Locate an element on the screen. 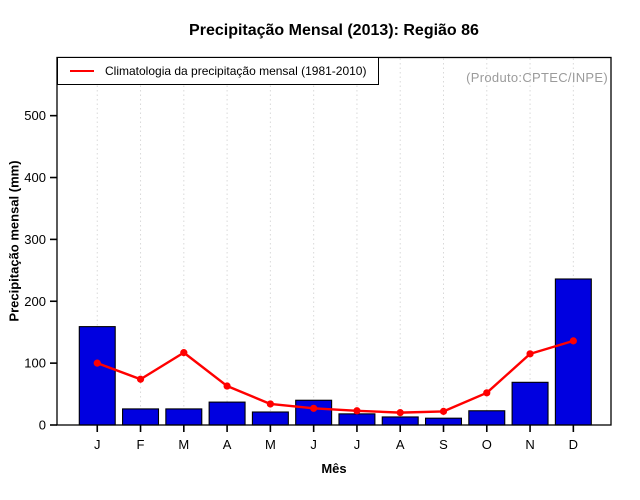  x-tick-label: N is located at coordinates (529, 444).